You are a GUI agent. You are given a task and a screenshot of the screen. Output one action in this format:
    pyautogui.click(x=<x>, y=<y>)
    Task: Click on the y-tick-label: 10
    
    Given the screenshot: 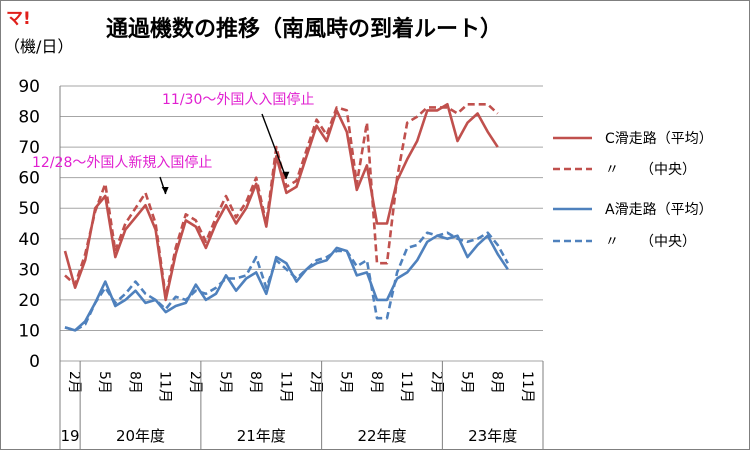 What is the action you would take?
    pyautogui.click(x=29, y=331)
    